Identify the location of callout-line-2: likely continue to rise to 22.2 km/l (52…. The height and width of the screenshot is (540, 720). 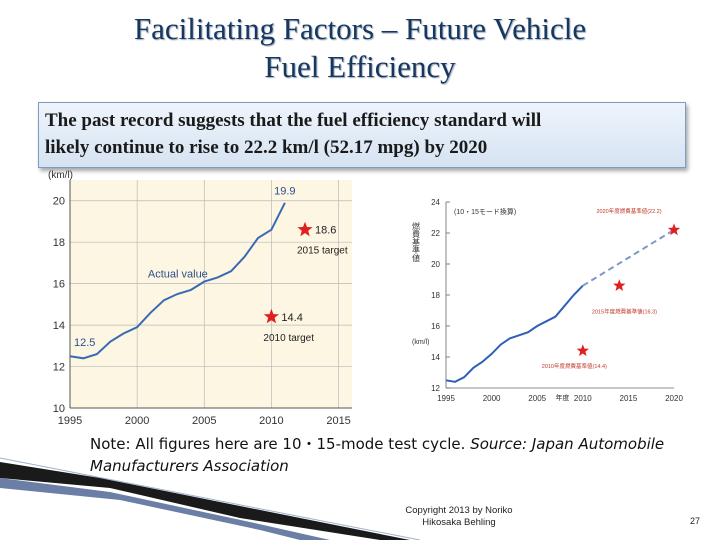
(266, 147).